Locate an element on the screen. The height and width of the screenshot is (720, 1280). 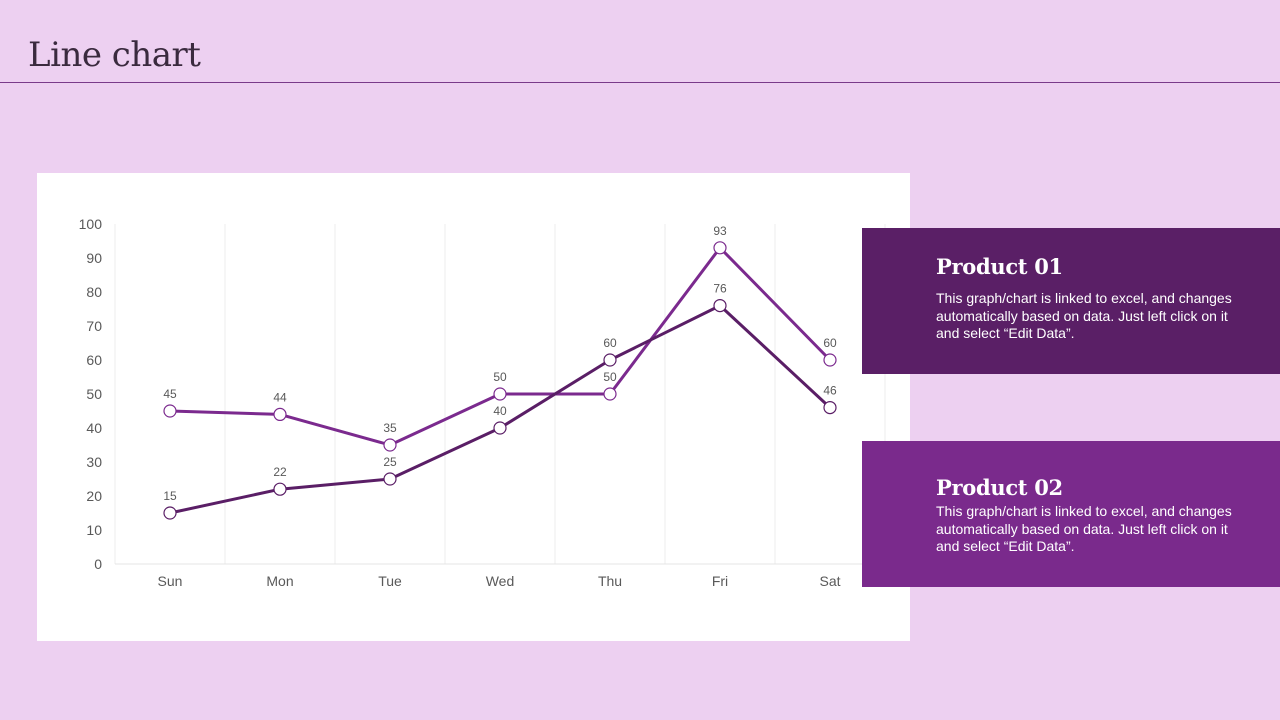
data-label: 15 is located at coordinates (170, 496).